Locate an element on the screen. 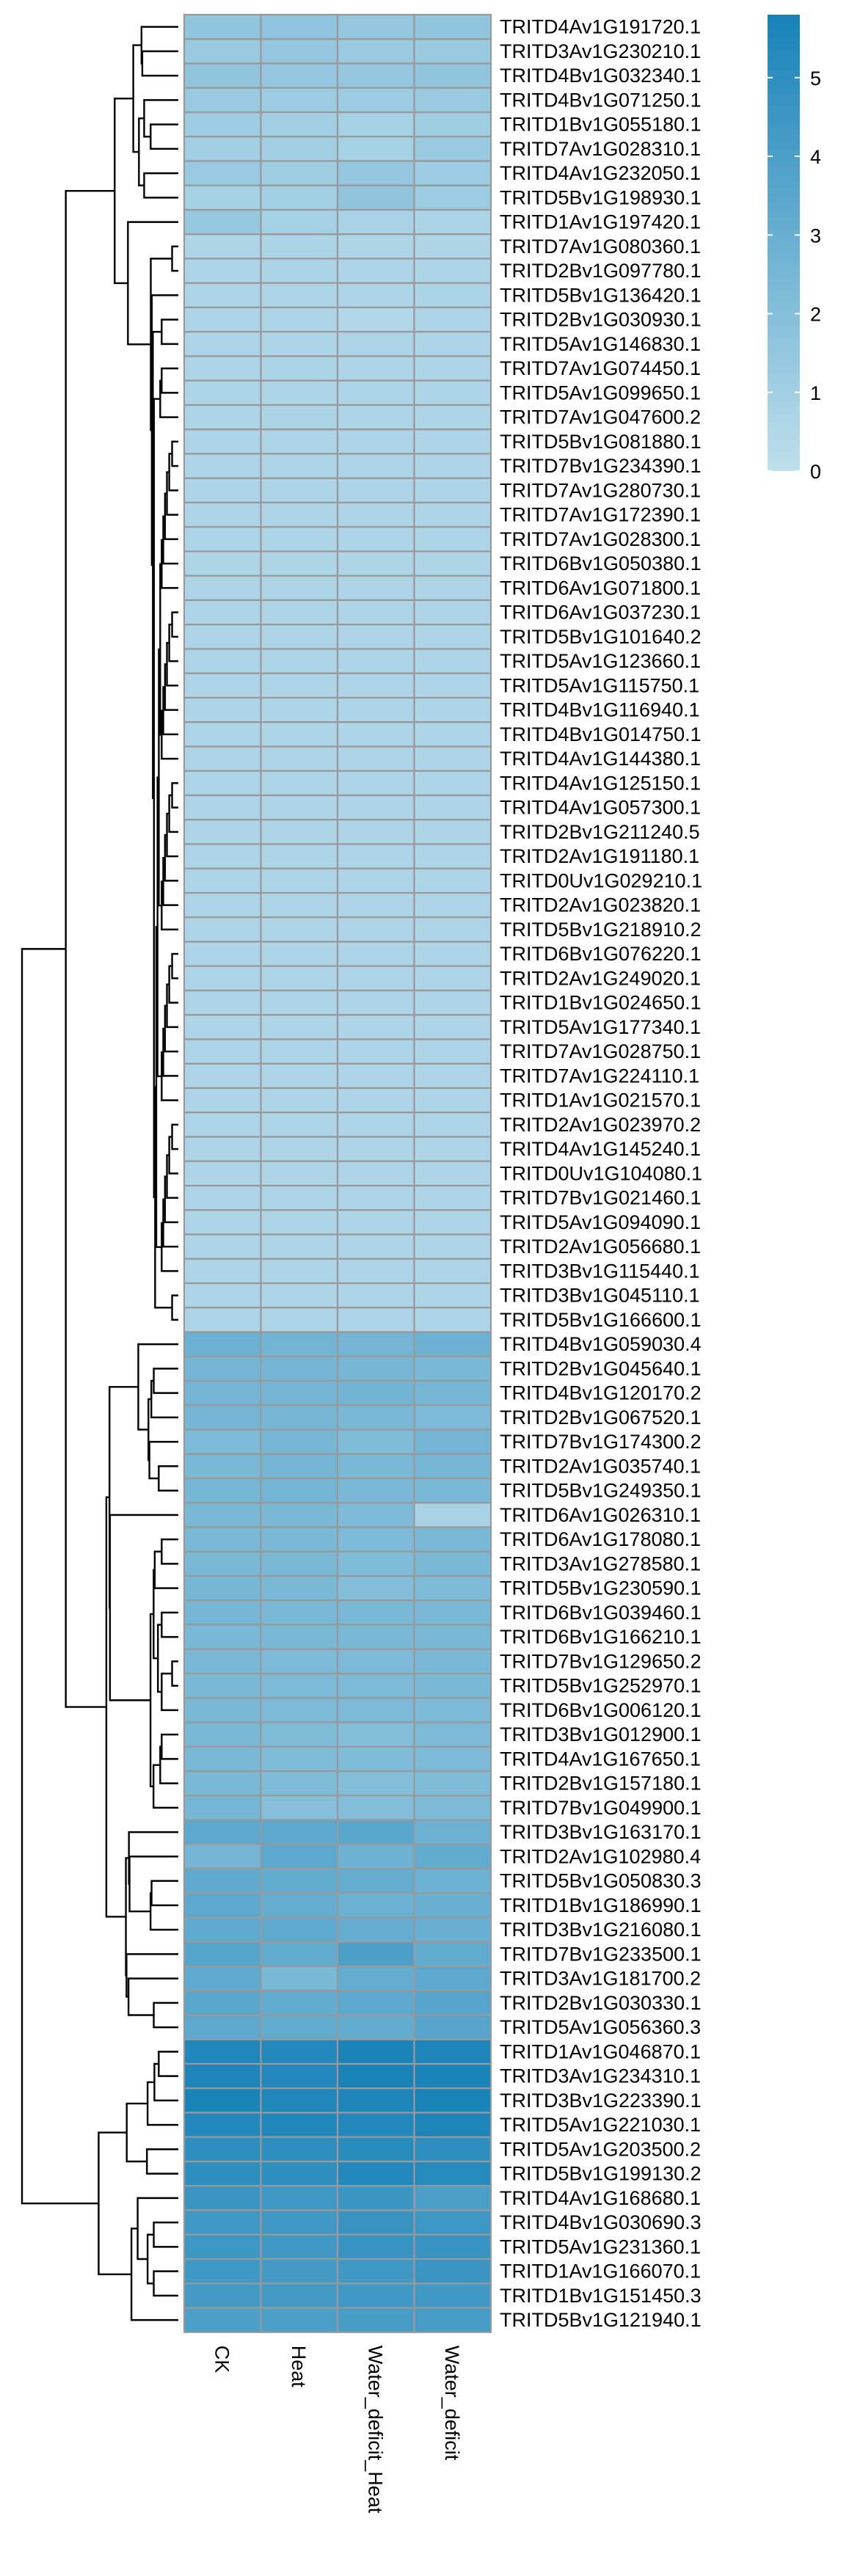  row-label: TRITD5Av1G099650.1 is located at coordinates (600, 393).